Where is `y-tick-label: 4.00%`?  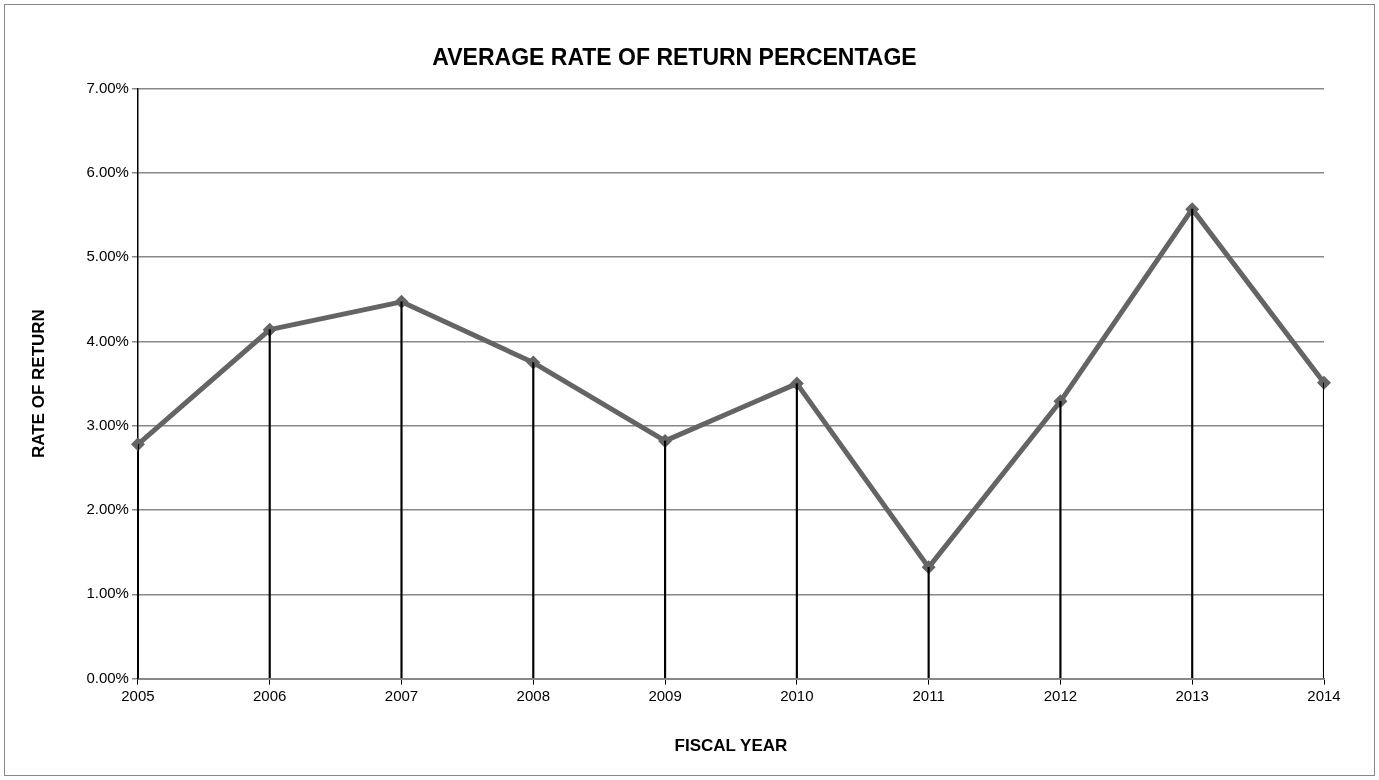 y-tick-label: 4.00% is located at coordinates (107, 340).